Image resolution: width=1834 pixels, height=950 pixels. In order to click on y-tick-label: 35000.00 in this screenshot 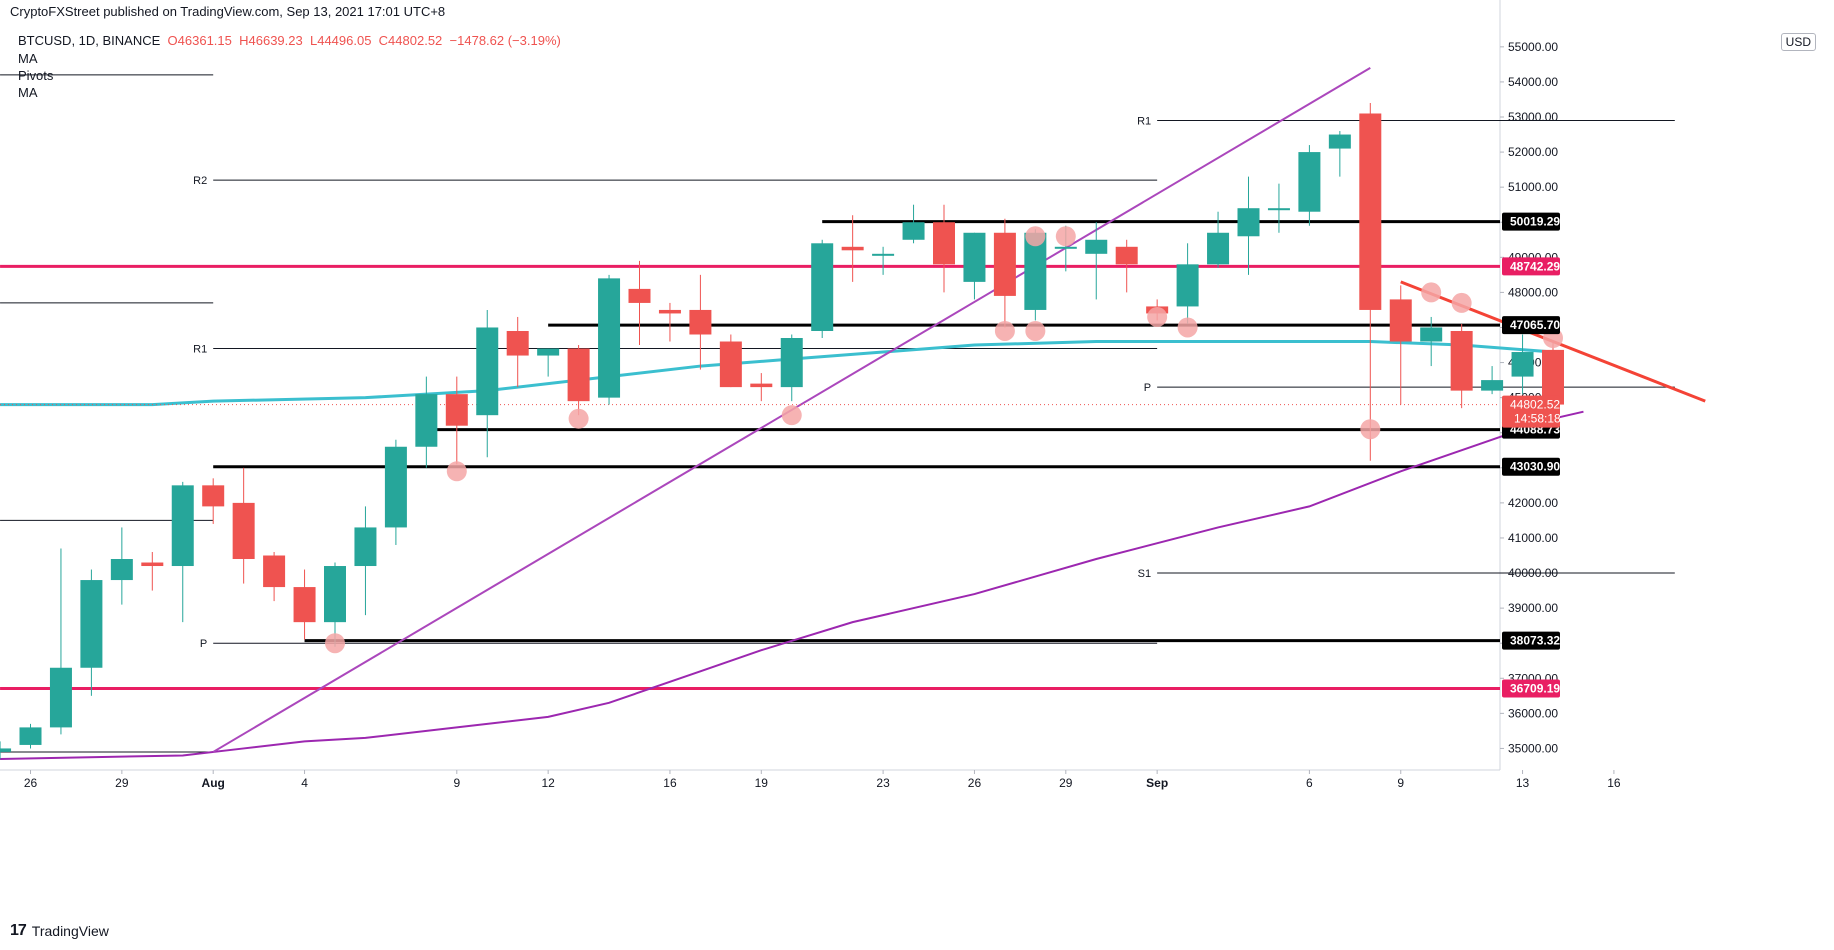, I will do `click(1533, 748)`.